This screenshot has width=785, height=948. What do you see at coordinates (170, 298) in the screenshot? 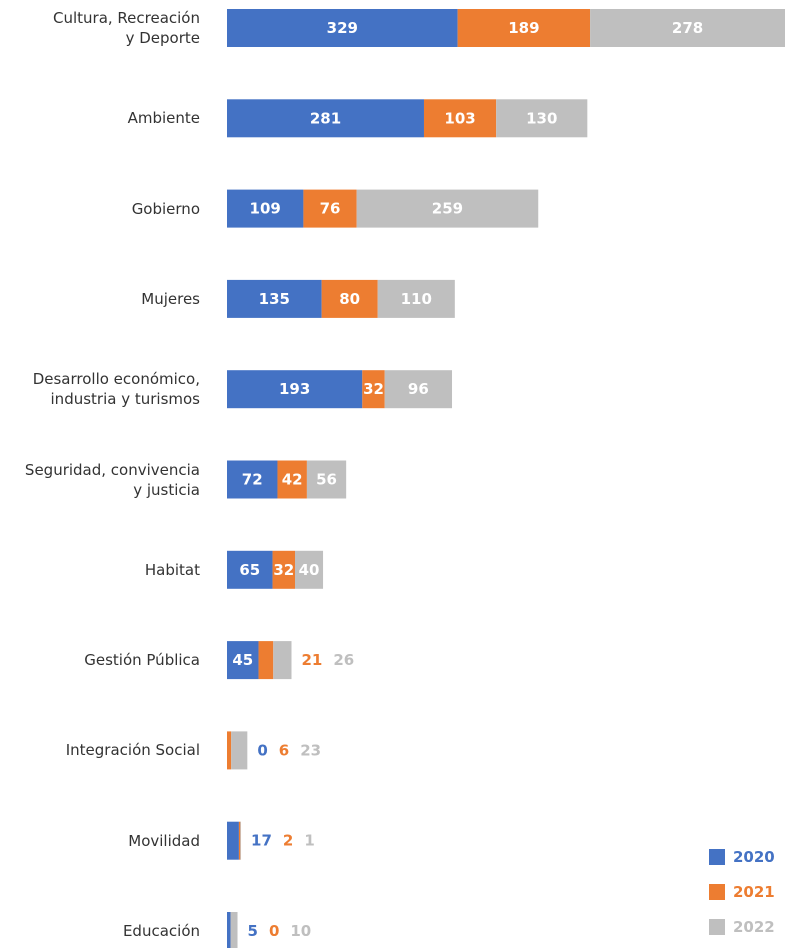
I see `category-label: Mujeres` at bounding box center [170, 298].